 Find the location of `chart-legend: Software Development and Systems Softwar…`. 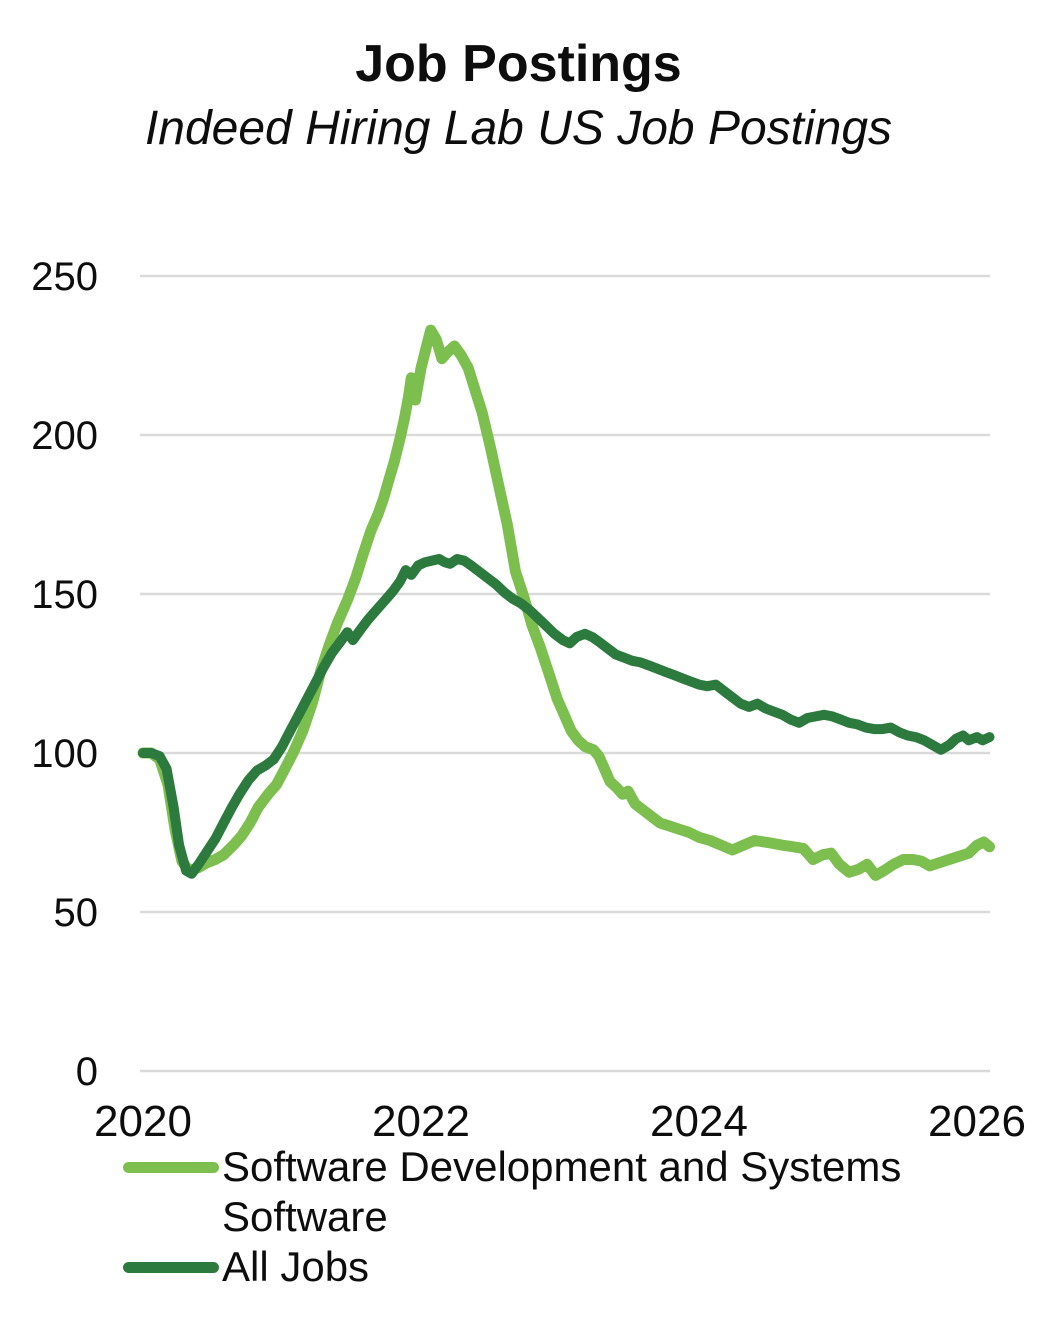

chart-legend: Software Development and Systems Softwar… is located at coordinates (563, 1217).